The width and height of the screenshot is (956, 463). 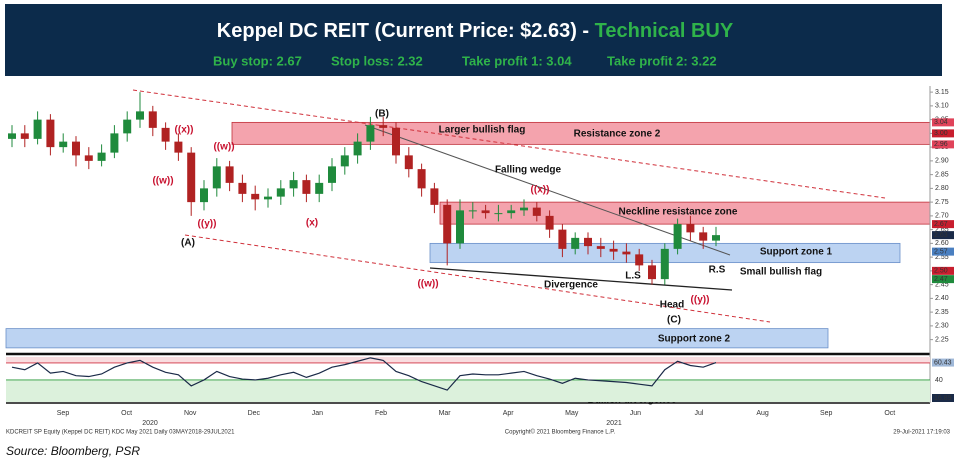 I want to click on x-tick-label: May, so click(x=572, y=413).